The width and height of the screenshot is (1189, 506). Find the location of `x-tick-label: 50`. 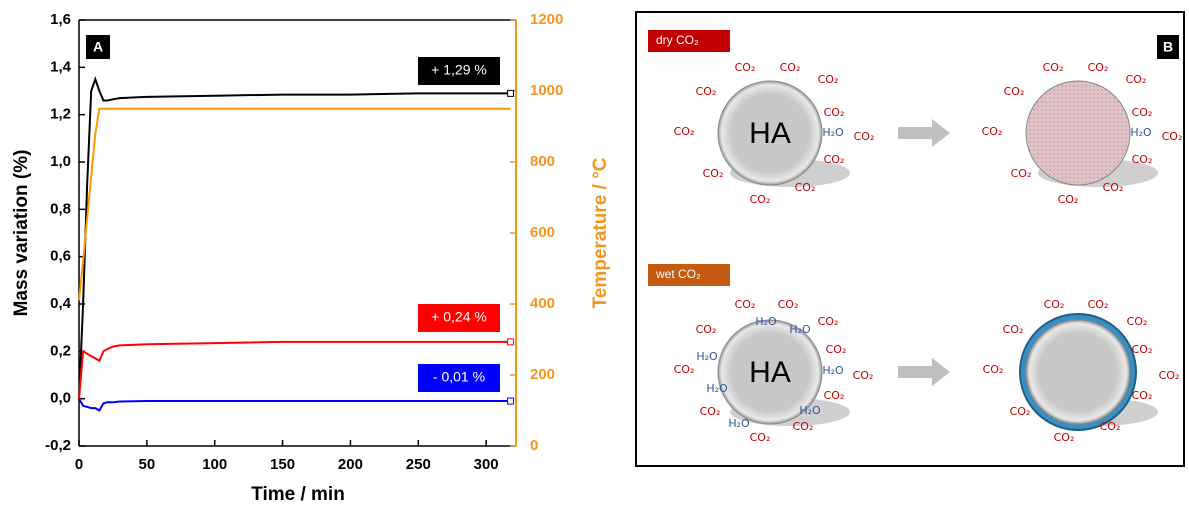

x-tick-label: 50 is located at coordinates (147, 464).